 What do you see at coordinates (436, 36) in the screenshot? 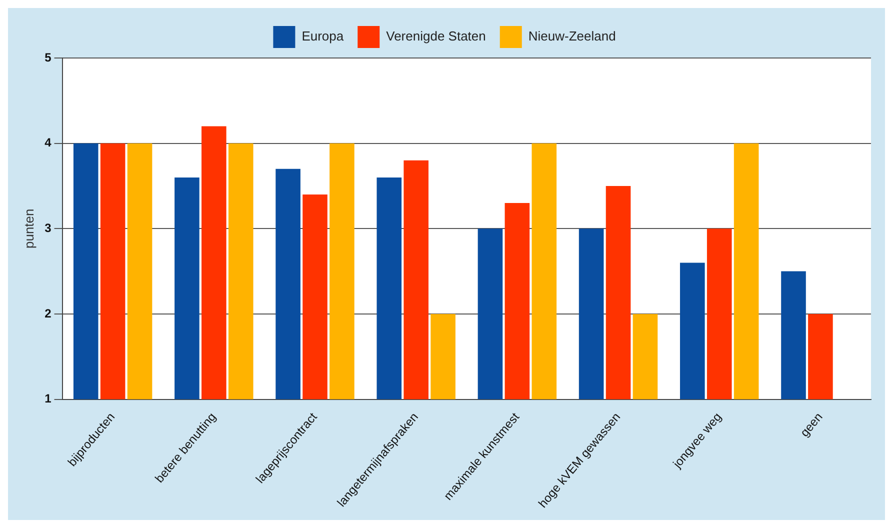
I see `legend-label: Verenigde Staten` at bounding box center [436, 36].